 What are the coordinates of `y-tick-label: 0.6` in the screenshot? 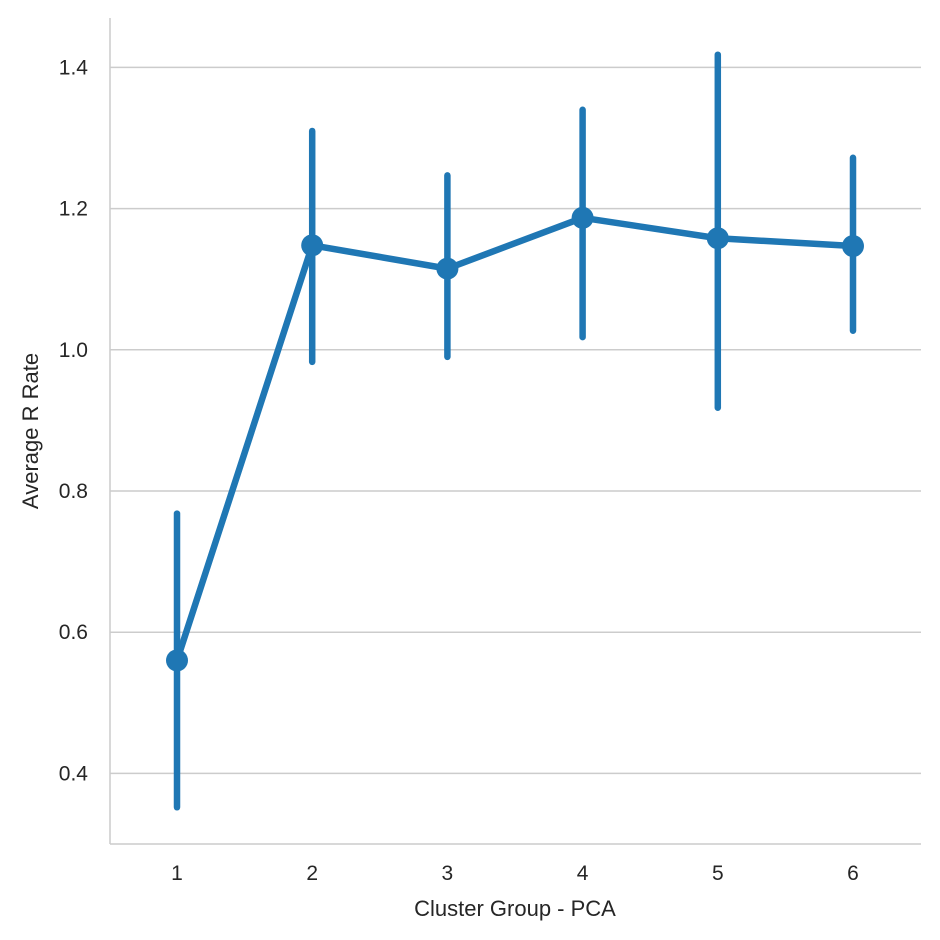 It's located at (73, 632).